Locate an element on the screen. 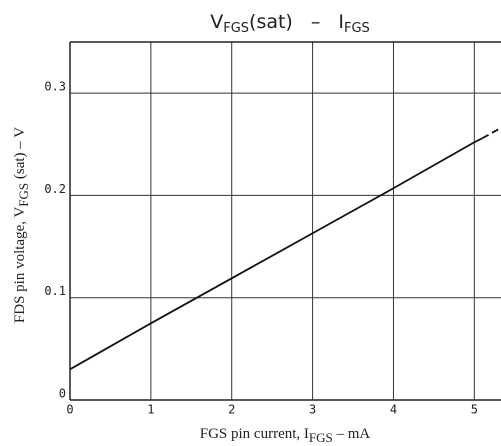 The image size is (501, 446). x-tick-label: 0 is located at coordinates (69, 410).